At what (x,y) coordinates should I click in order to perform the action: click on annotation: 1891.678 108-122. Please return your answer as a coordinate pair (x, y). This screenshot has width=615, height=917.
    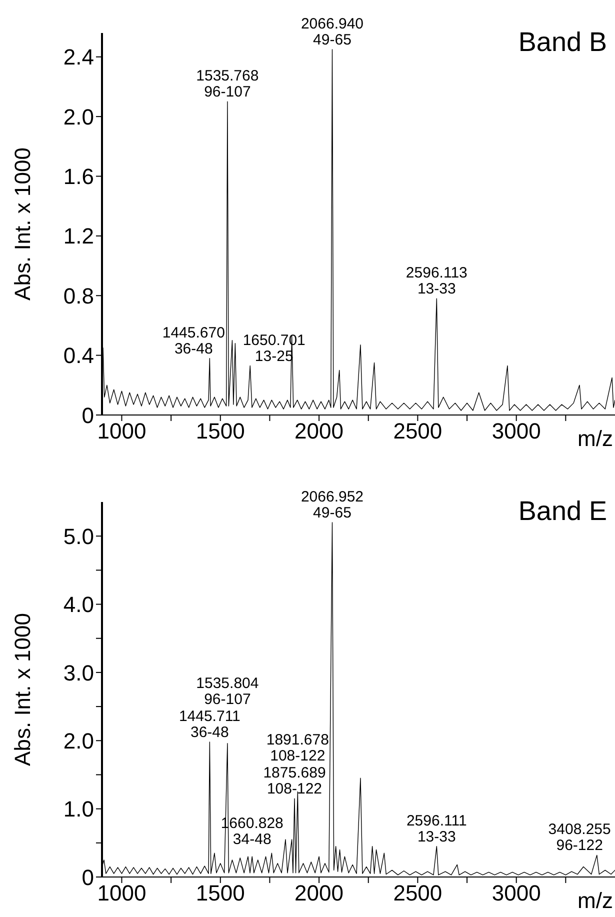
    Looking at the image, I should click on (297, 748).